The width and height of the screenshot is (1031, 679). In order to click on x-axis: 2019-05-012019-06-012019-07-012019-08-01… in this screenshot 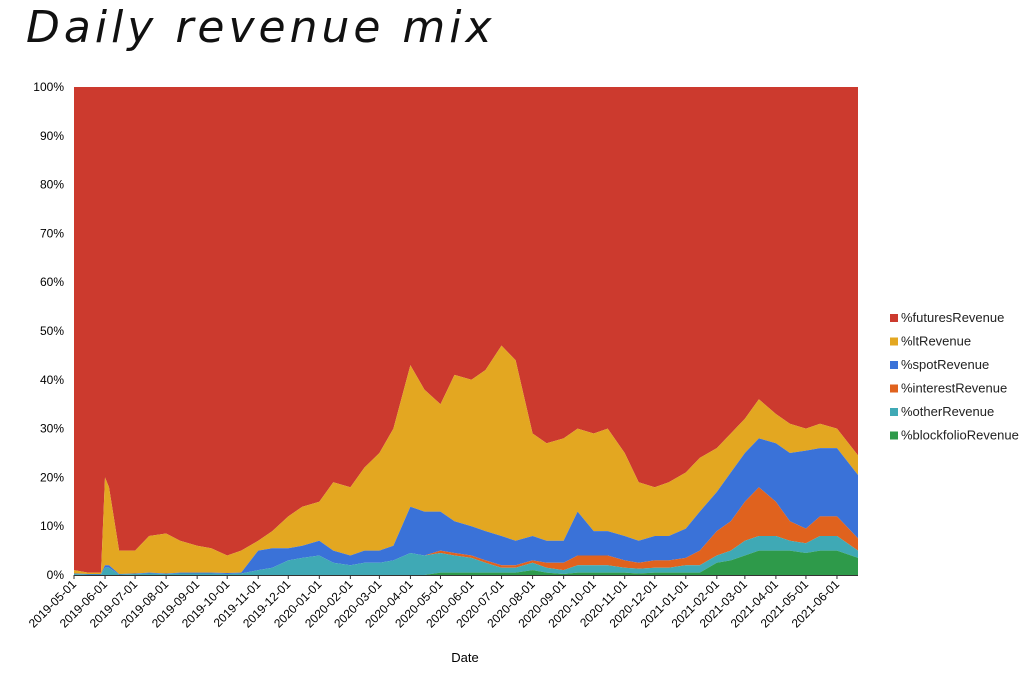, I will do `click(442, 603)`.